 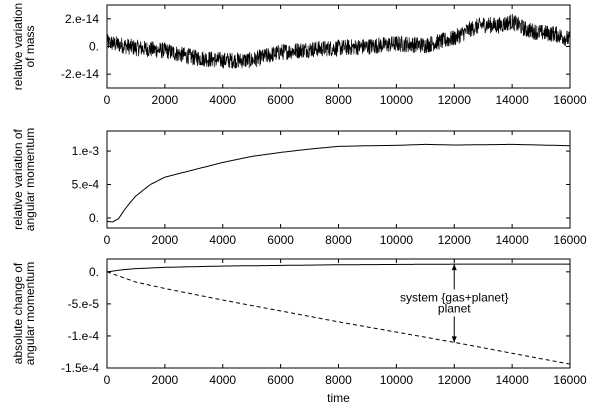 What do you see at coordinates (18, 178) in the screenshot?
I see `y-axis-label: relative variation of` at bounding box center [18, 178].